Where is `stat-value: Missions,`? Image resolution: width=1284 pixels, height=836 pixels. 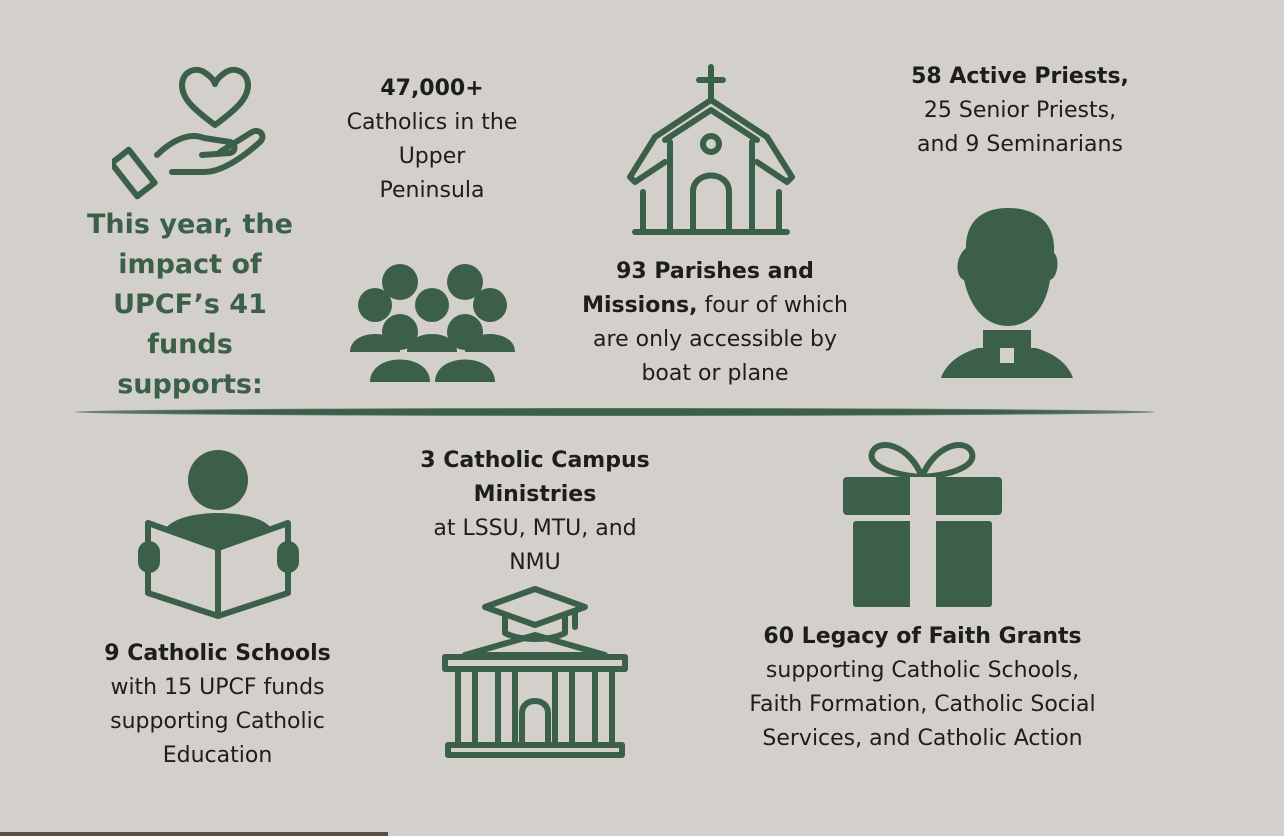
stat-value: Missions, is located at coordinates (640, 305).